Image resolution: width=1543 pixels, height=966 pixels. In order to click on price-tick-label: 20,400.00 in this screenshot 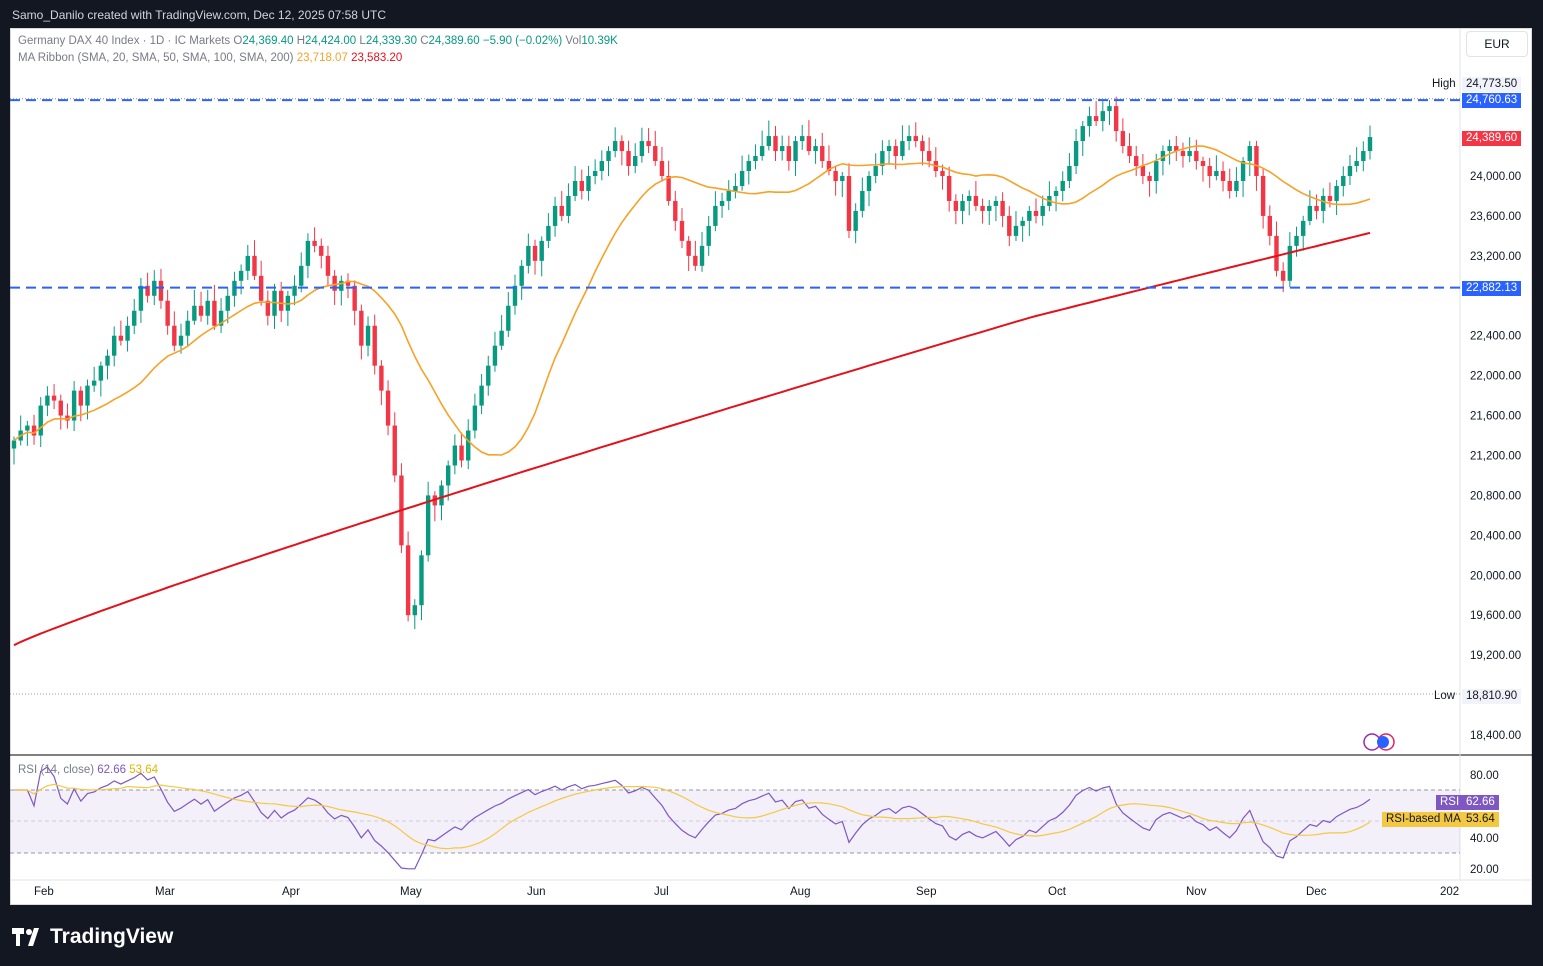, I will do `click(1495, 536)`.